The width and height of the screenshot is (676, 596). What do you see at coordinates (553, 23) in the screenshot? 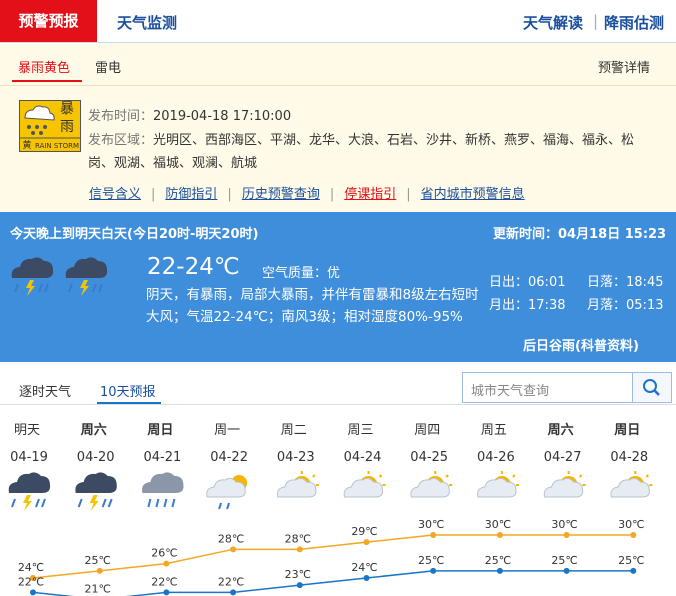
I see `nav-link: 天气解读` at bounding box center [553, 23].